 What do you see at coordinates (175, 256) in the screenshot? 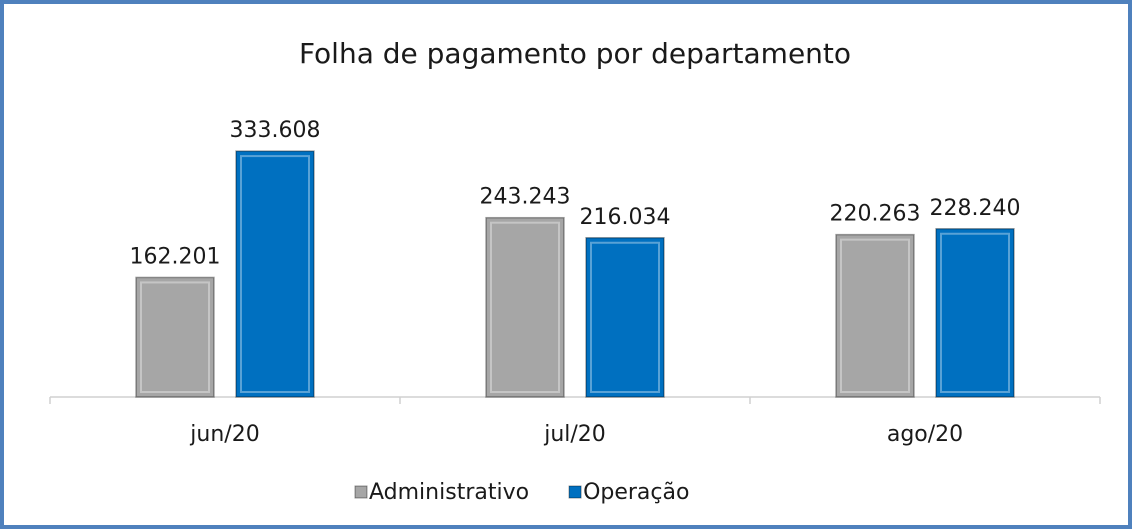
I see `data-label: 162.201` at bounding box center [175, 256].